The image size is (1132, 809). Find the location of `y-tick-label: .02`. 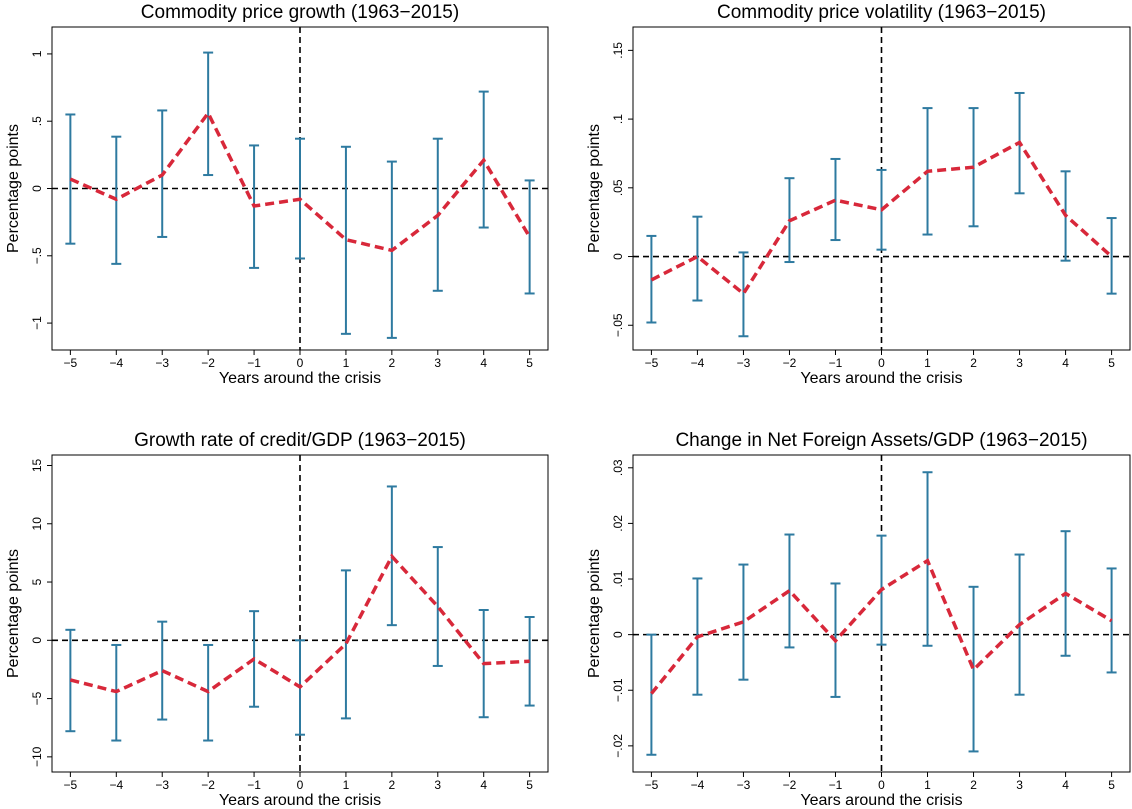

y-tick-label: .02 is located at coordinates (618, 523).